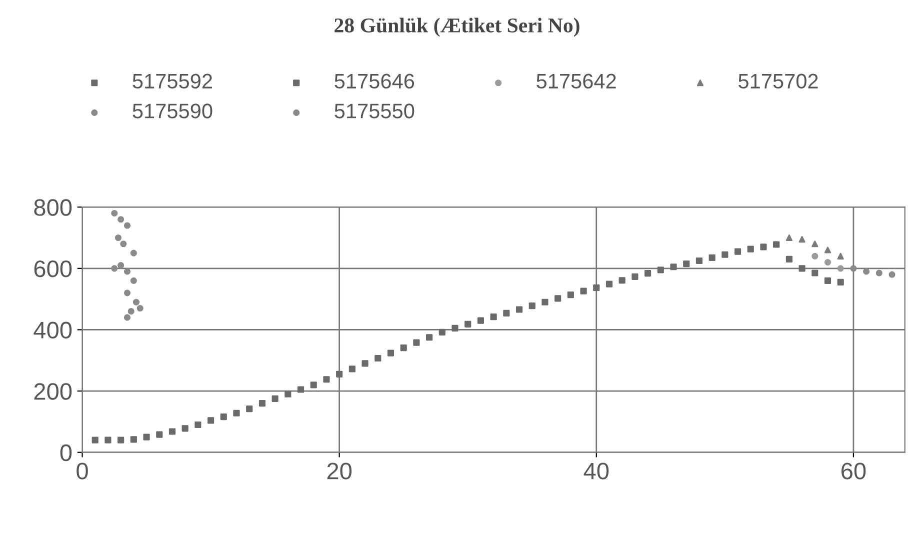  Describe the element at coordinates (576, 81) in the screenshot. I see `legend-label: 5175642` at that location.